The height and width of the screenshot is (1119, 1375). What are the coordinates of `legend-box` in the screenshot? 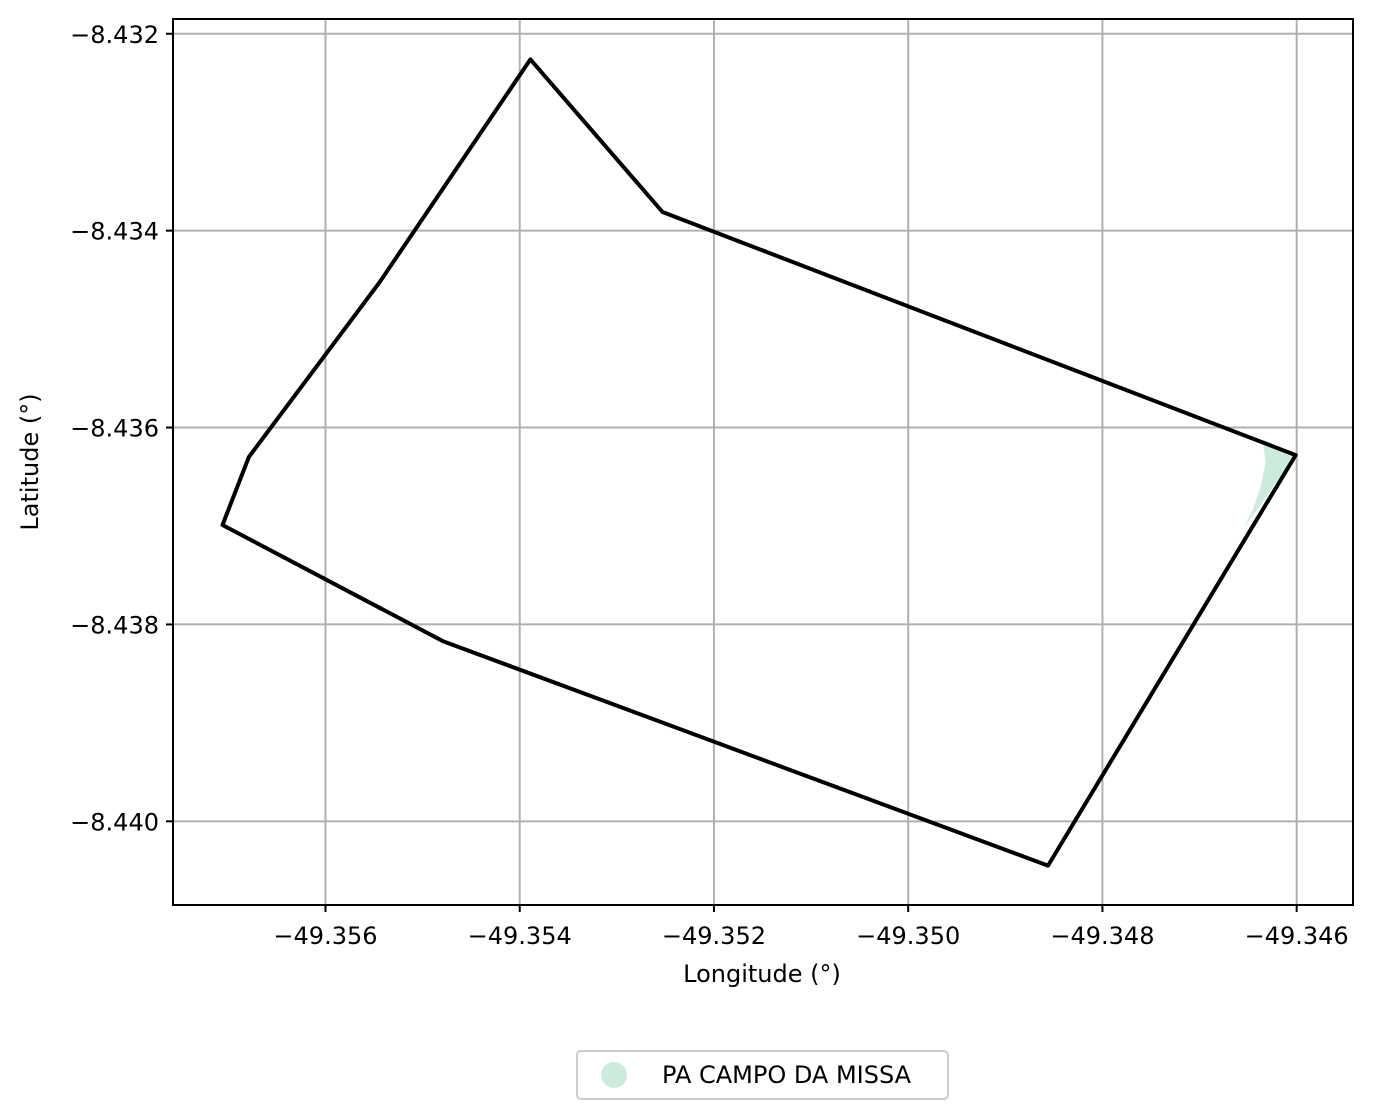 It's located at (762, 1075).